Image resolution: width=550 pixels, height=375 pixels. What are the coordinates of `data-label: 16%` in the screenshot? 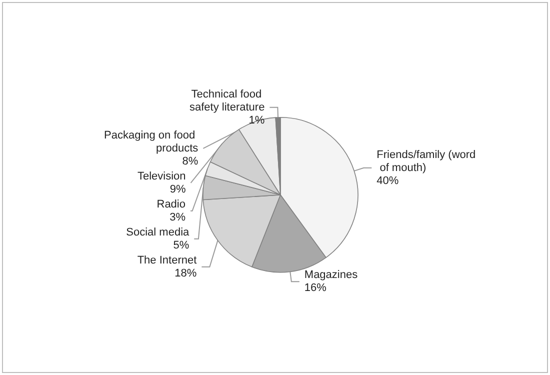 It's located at (315, 288).